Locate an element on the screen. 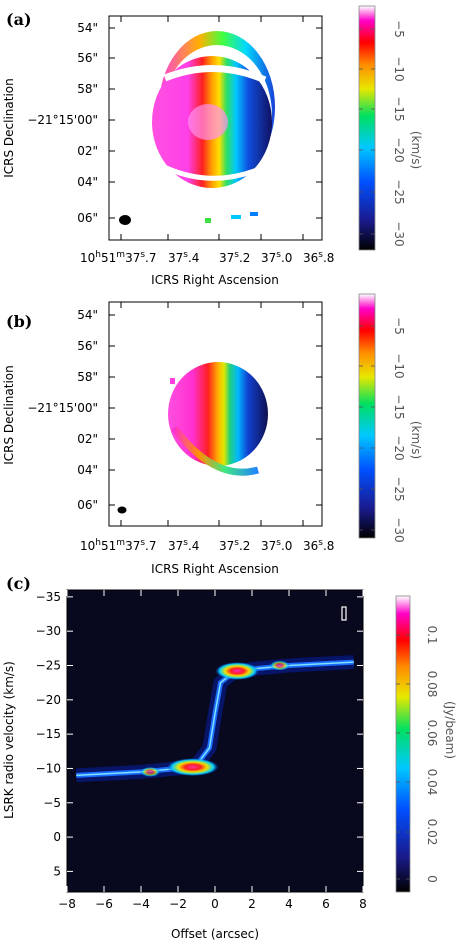  panel-b-colorbar-ticks is located at coordinates (367, 428).